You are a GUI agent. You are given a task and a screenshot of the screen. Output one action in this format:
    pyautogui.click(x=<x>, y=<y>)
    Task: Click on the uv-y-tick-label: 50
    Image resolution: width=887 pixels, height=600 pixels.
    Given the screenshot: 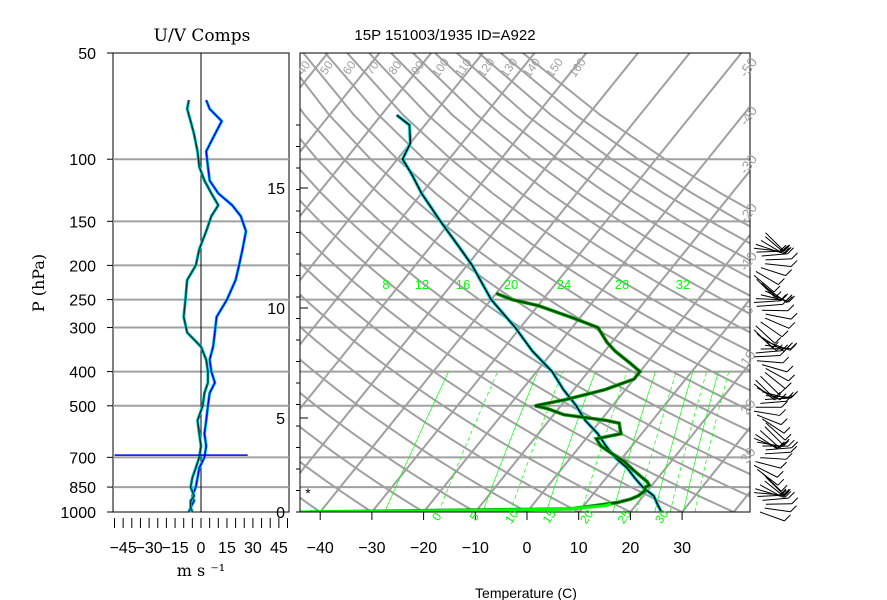 What is the action you would take?
    pyautogui.click(x=87, y=54)
    